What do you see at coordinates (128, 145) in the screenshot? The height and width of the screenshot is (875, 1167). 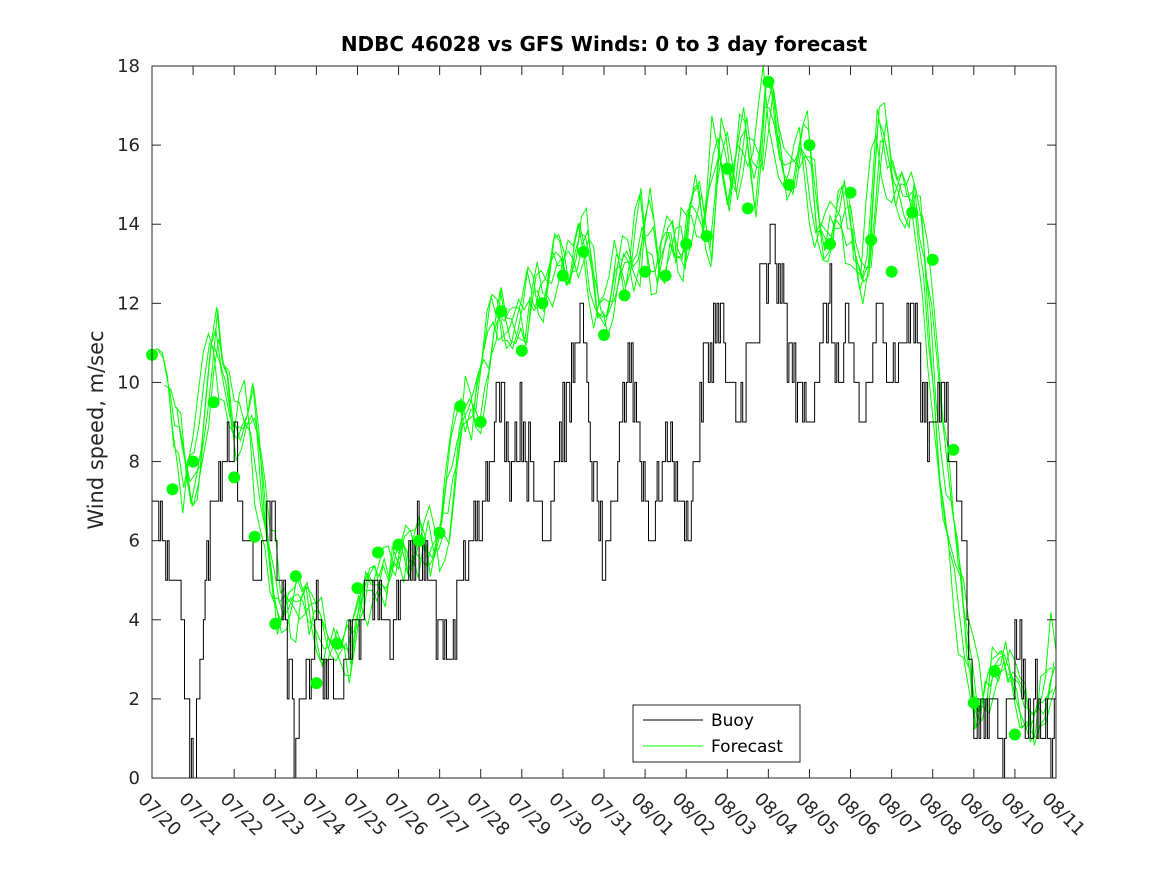 I see `y-tick-label-16: 16` at bounding box center [128, 145].